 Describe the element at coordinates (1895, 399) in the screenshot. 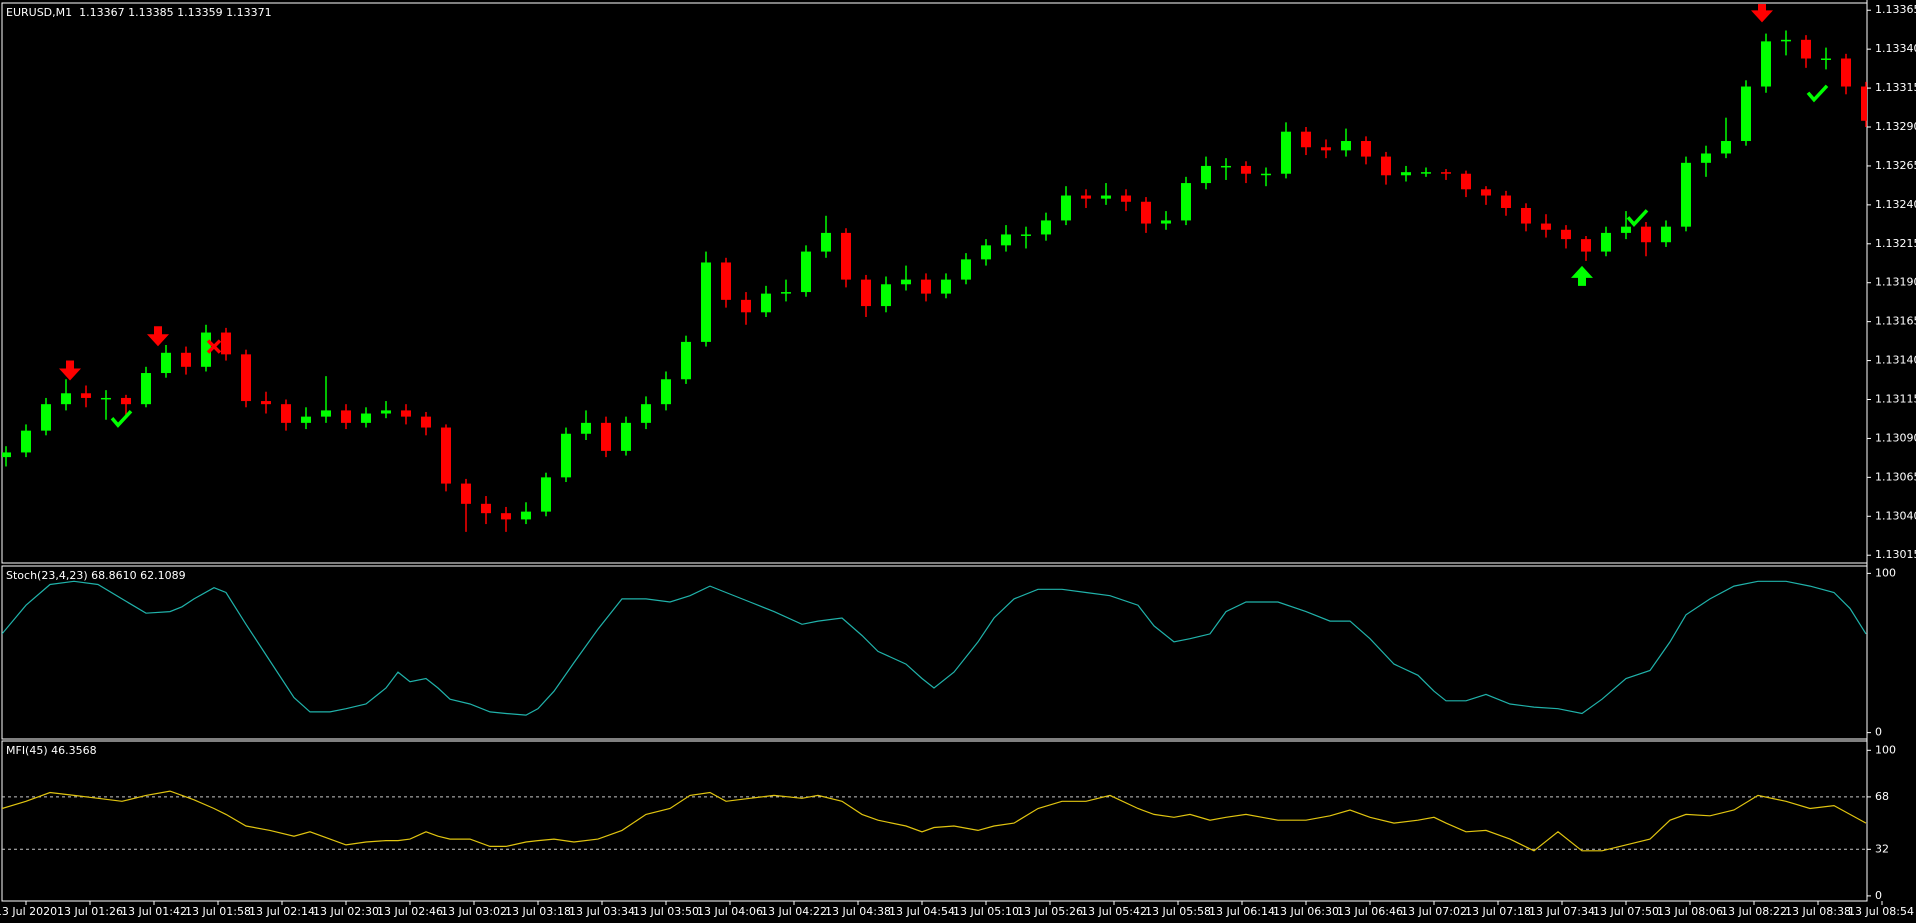

I see `y-tick-label: 1.13115` at that location.